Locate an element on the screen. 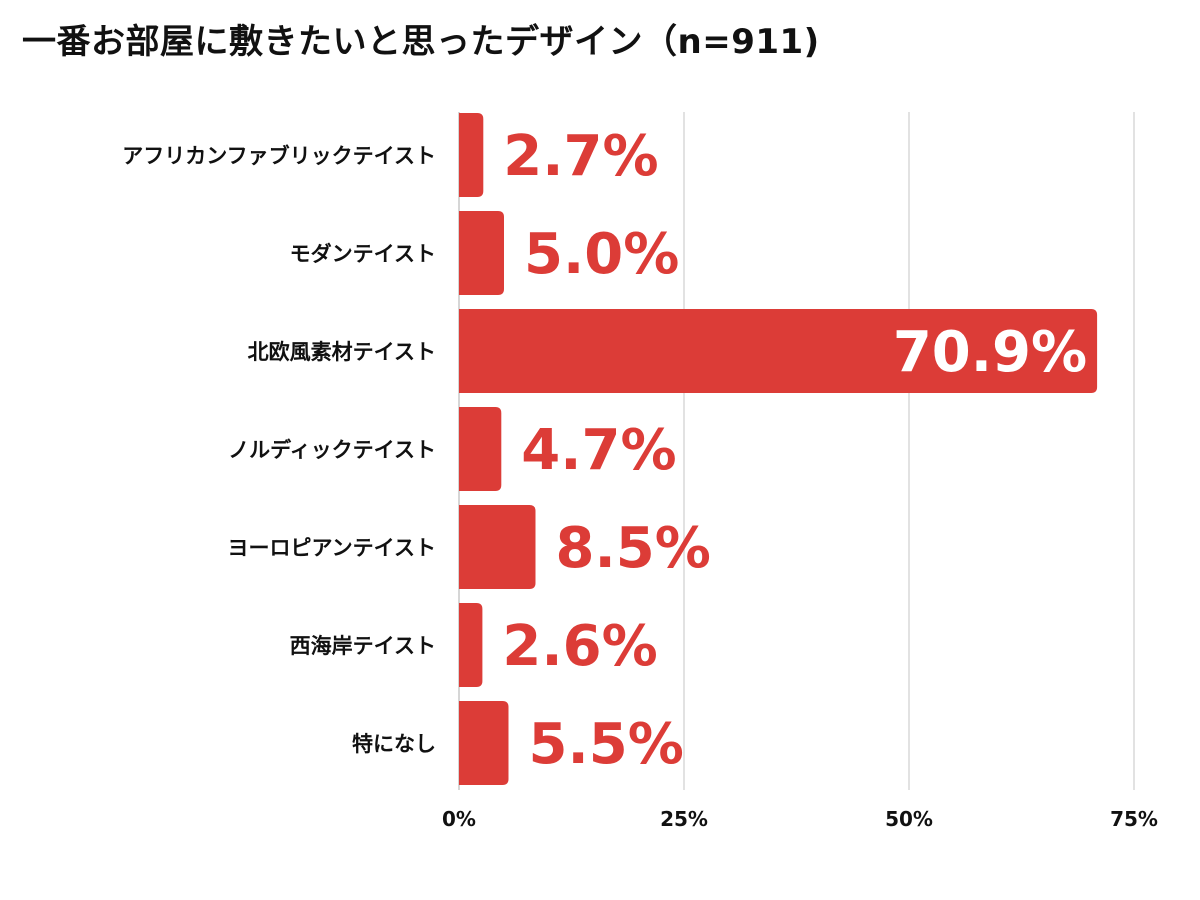  category-label: 特になし is located at coordinates (394, 744).